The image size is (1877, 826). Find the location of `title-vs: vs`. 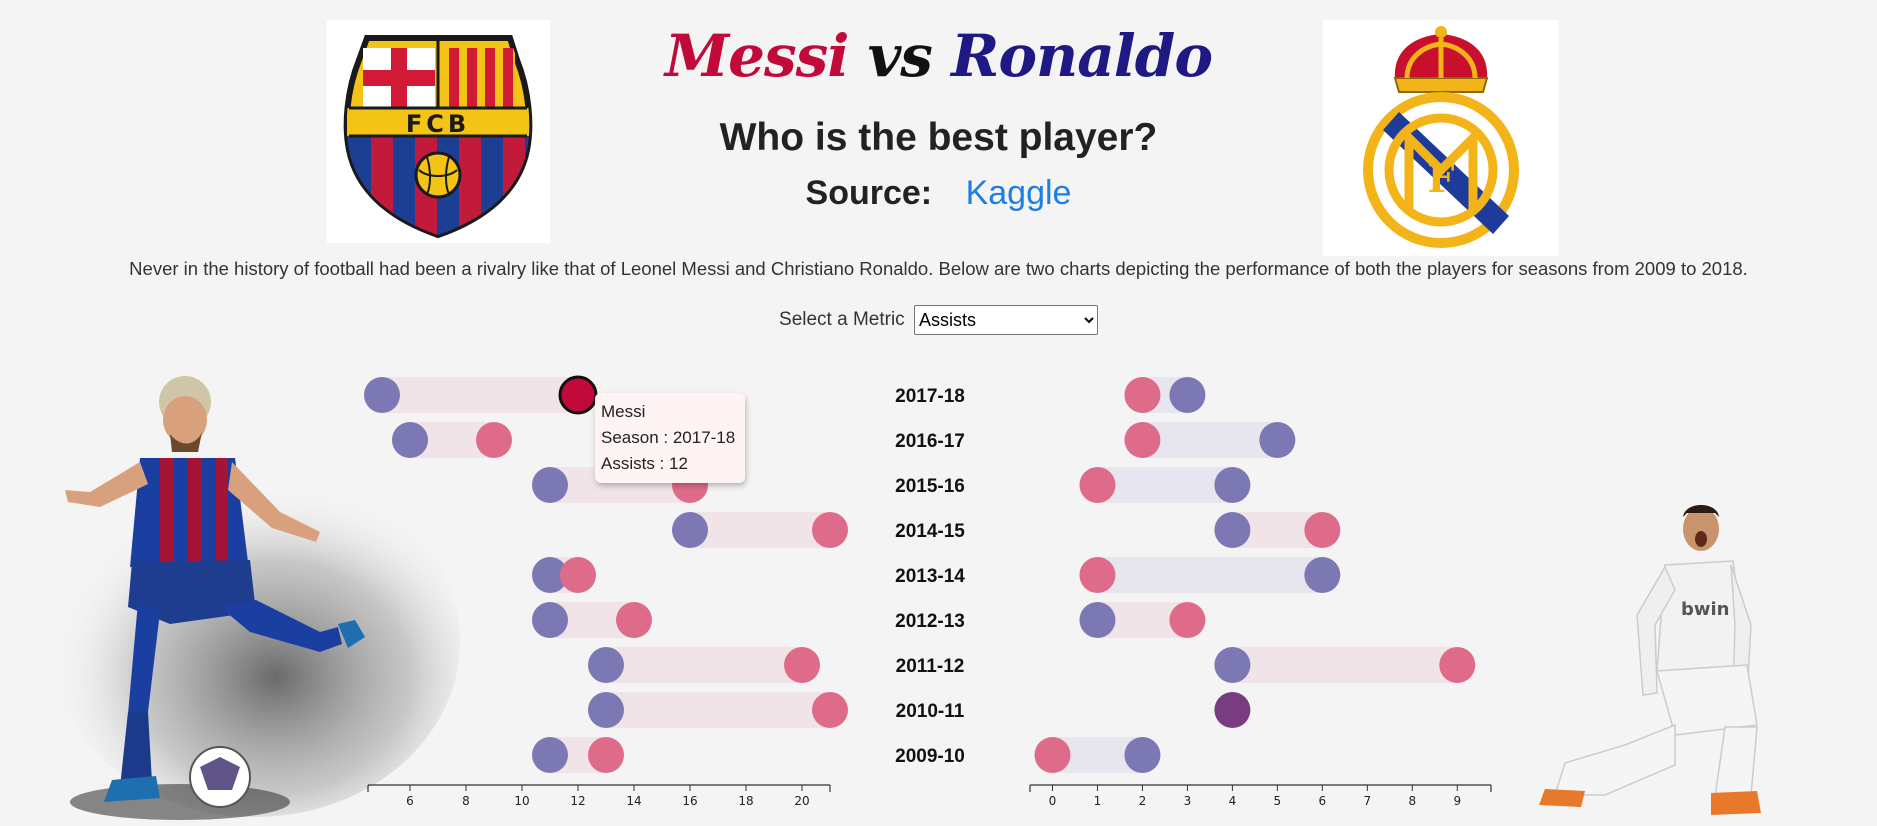

title-vs: vs is located at coordinates (900, 56).